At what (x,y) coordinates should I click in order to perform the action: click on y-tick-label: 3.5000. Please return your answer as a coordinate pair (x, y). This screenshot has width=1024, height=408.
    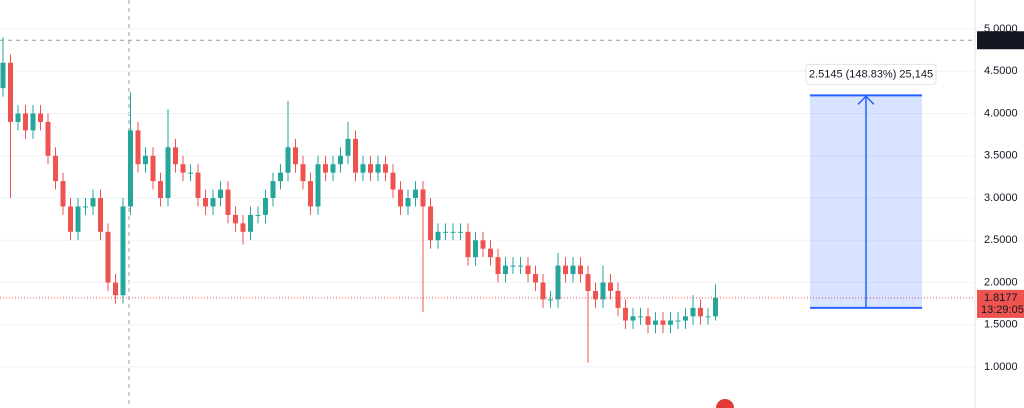
    Looking at the image, I should click on (1001, 156).